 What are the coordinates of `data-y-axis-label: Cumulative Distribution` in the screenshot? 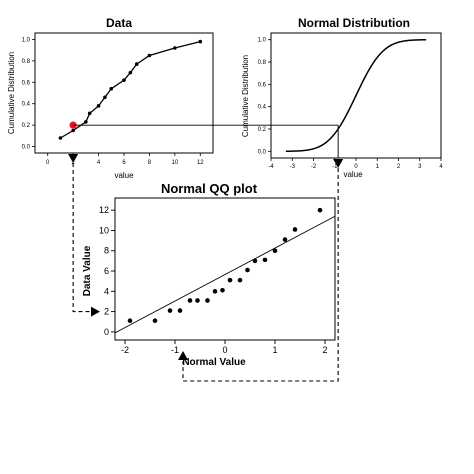 It's located at (11, 93).